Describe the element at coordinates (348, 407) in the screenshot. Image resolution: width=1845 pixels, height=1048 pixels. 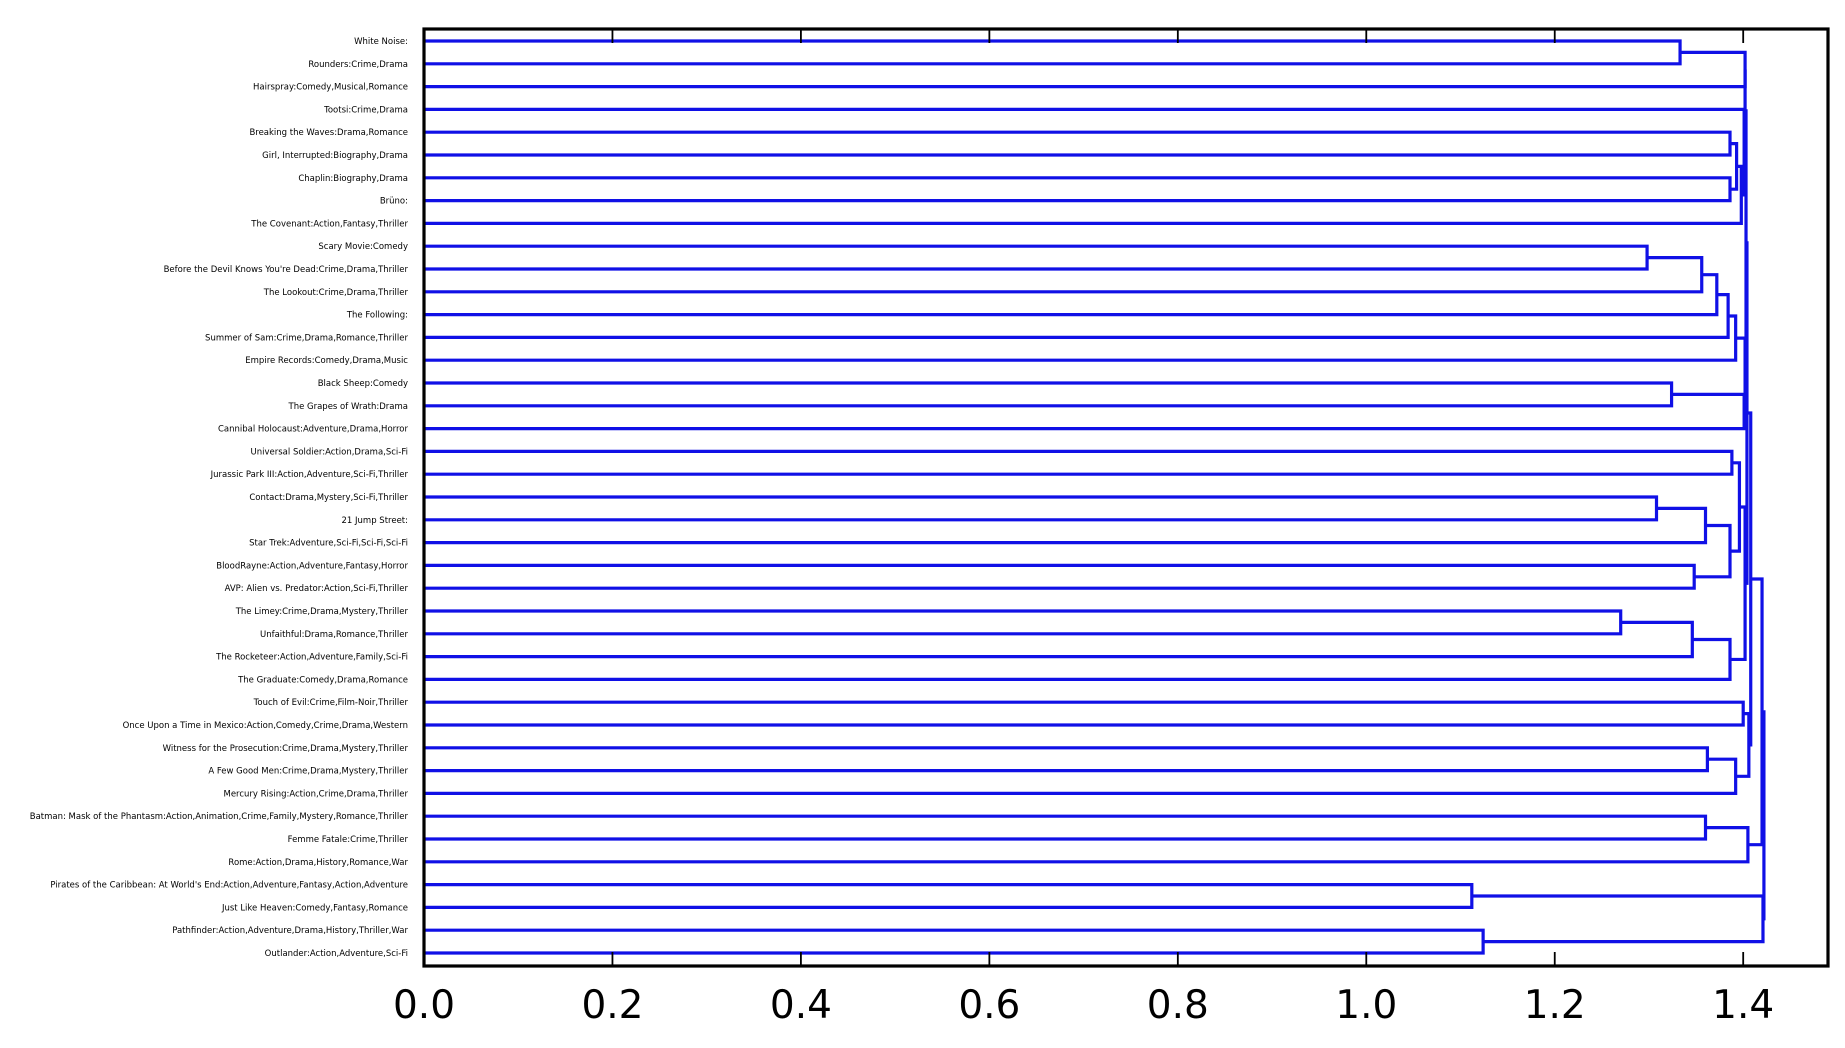
I see `leaf-label: The Grapes of Wrath:Drama` at that location.